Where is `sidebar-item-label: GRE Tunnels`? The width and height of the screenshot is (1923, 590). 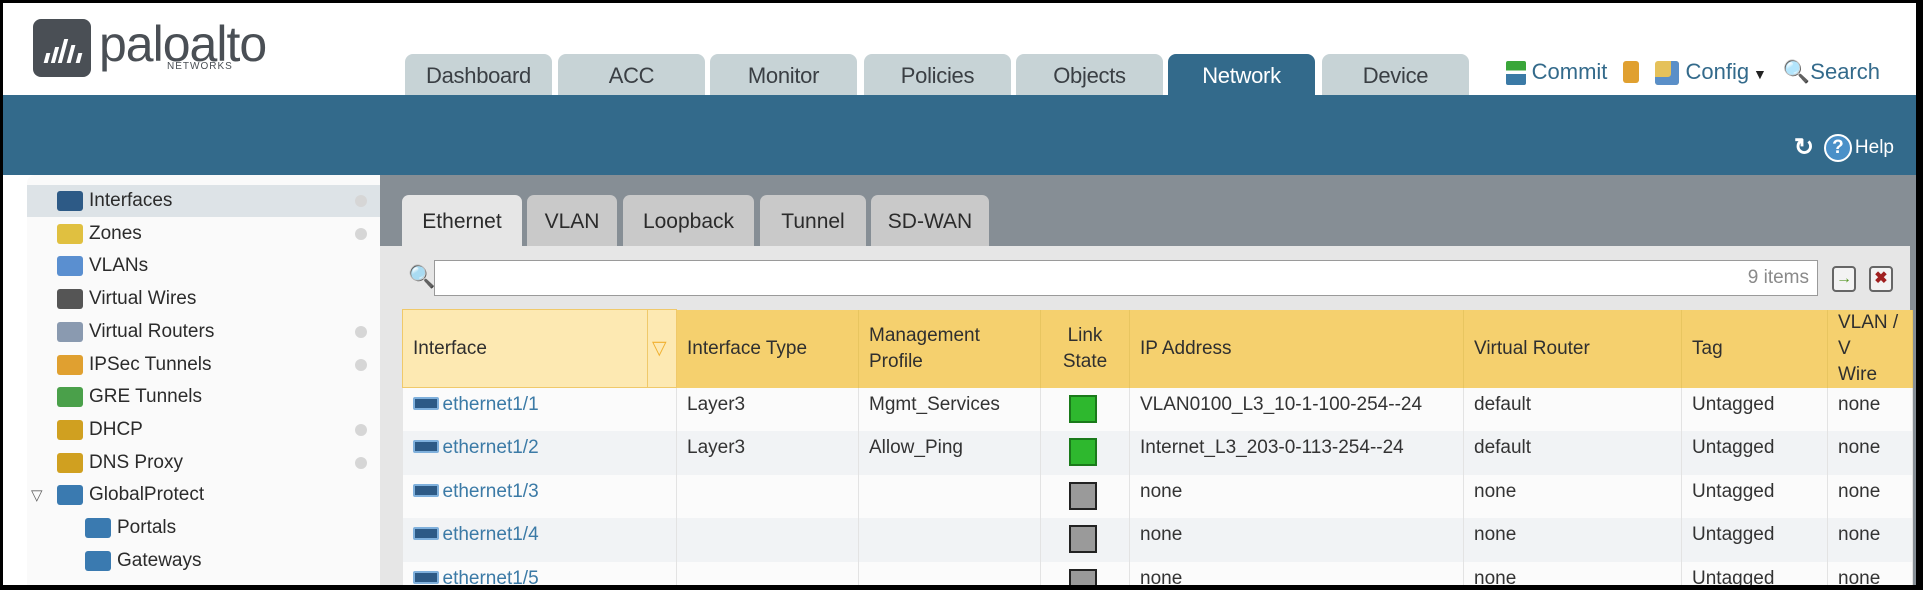
sidebar-item-label: GRE Tunnels is located at coordinates (145, 397).